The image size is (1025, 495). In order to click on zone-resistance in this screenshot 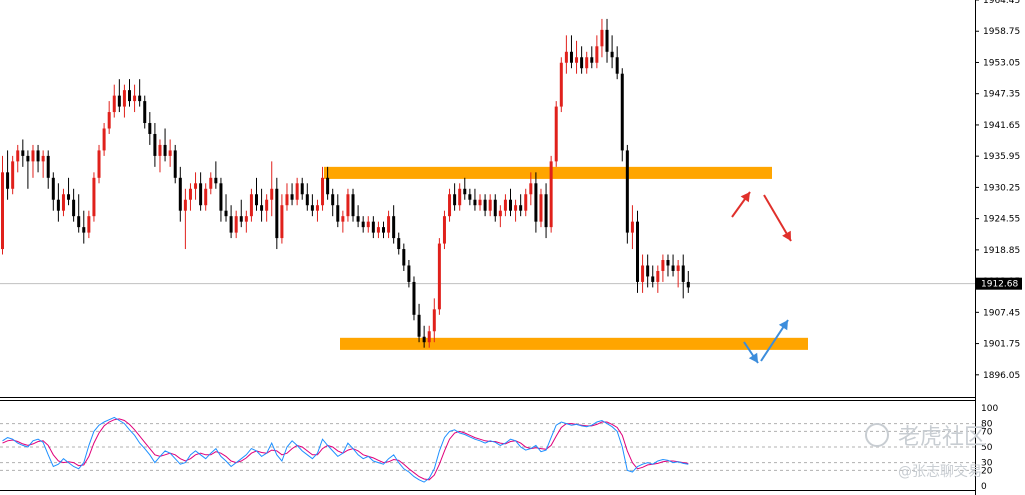, I will do `click(548, 172)`.